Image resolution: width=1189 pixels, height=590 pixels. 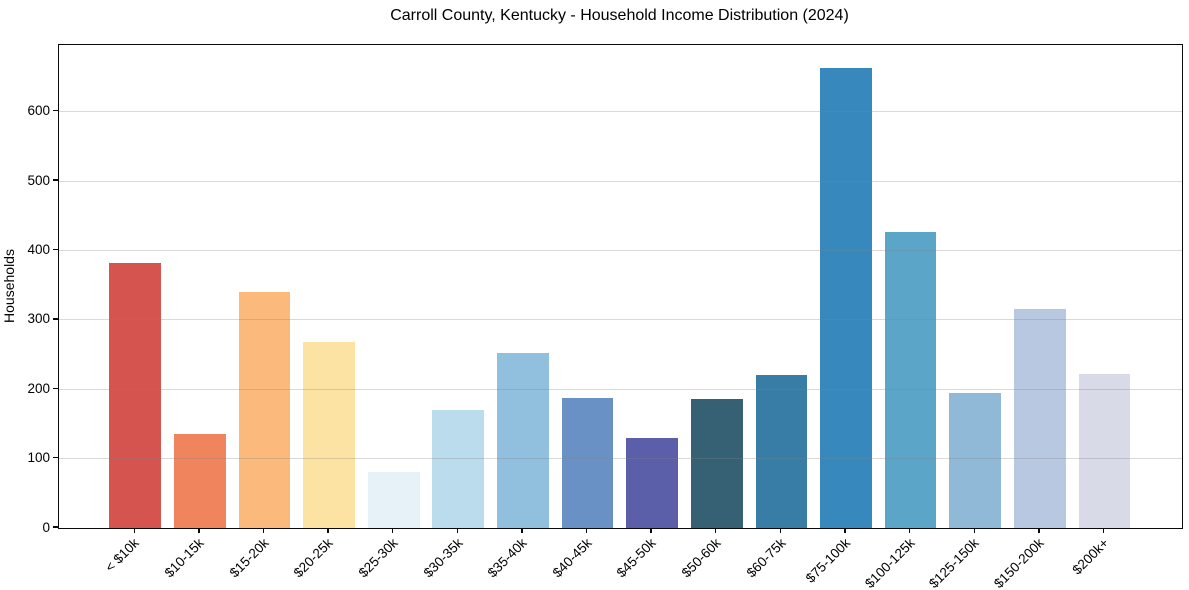 What do you see at coordinates (572, 558) in the screenshot?
I see `x-tick-label: $40-45k` at bounding box center [572, 558].